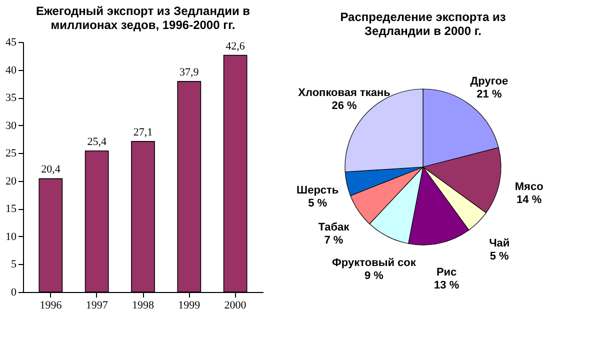 The image size is (605, 343). Describe the element at coordinates (446, 272) in the screenshot. I see `slice-label: Рис` at that location.